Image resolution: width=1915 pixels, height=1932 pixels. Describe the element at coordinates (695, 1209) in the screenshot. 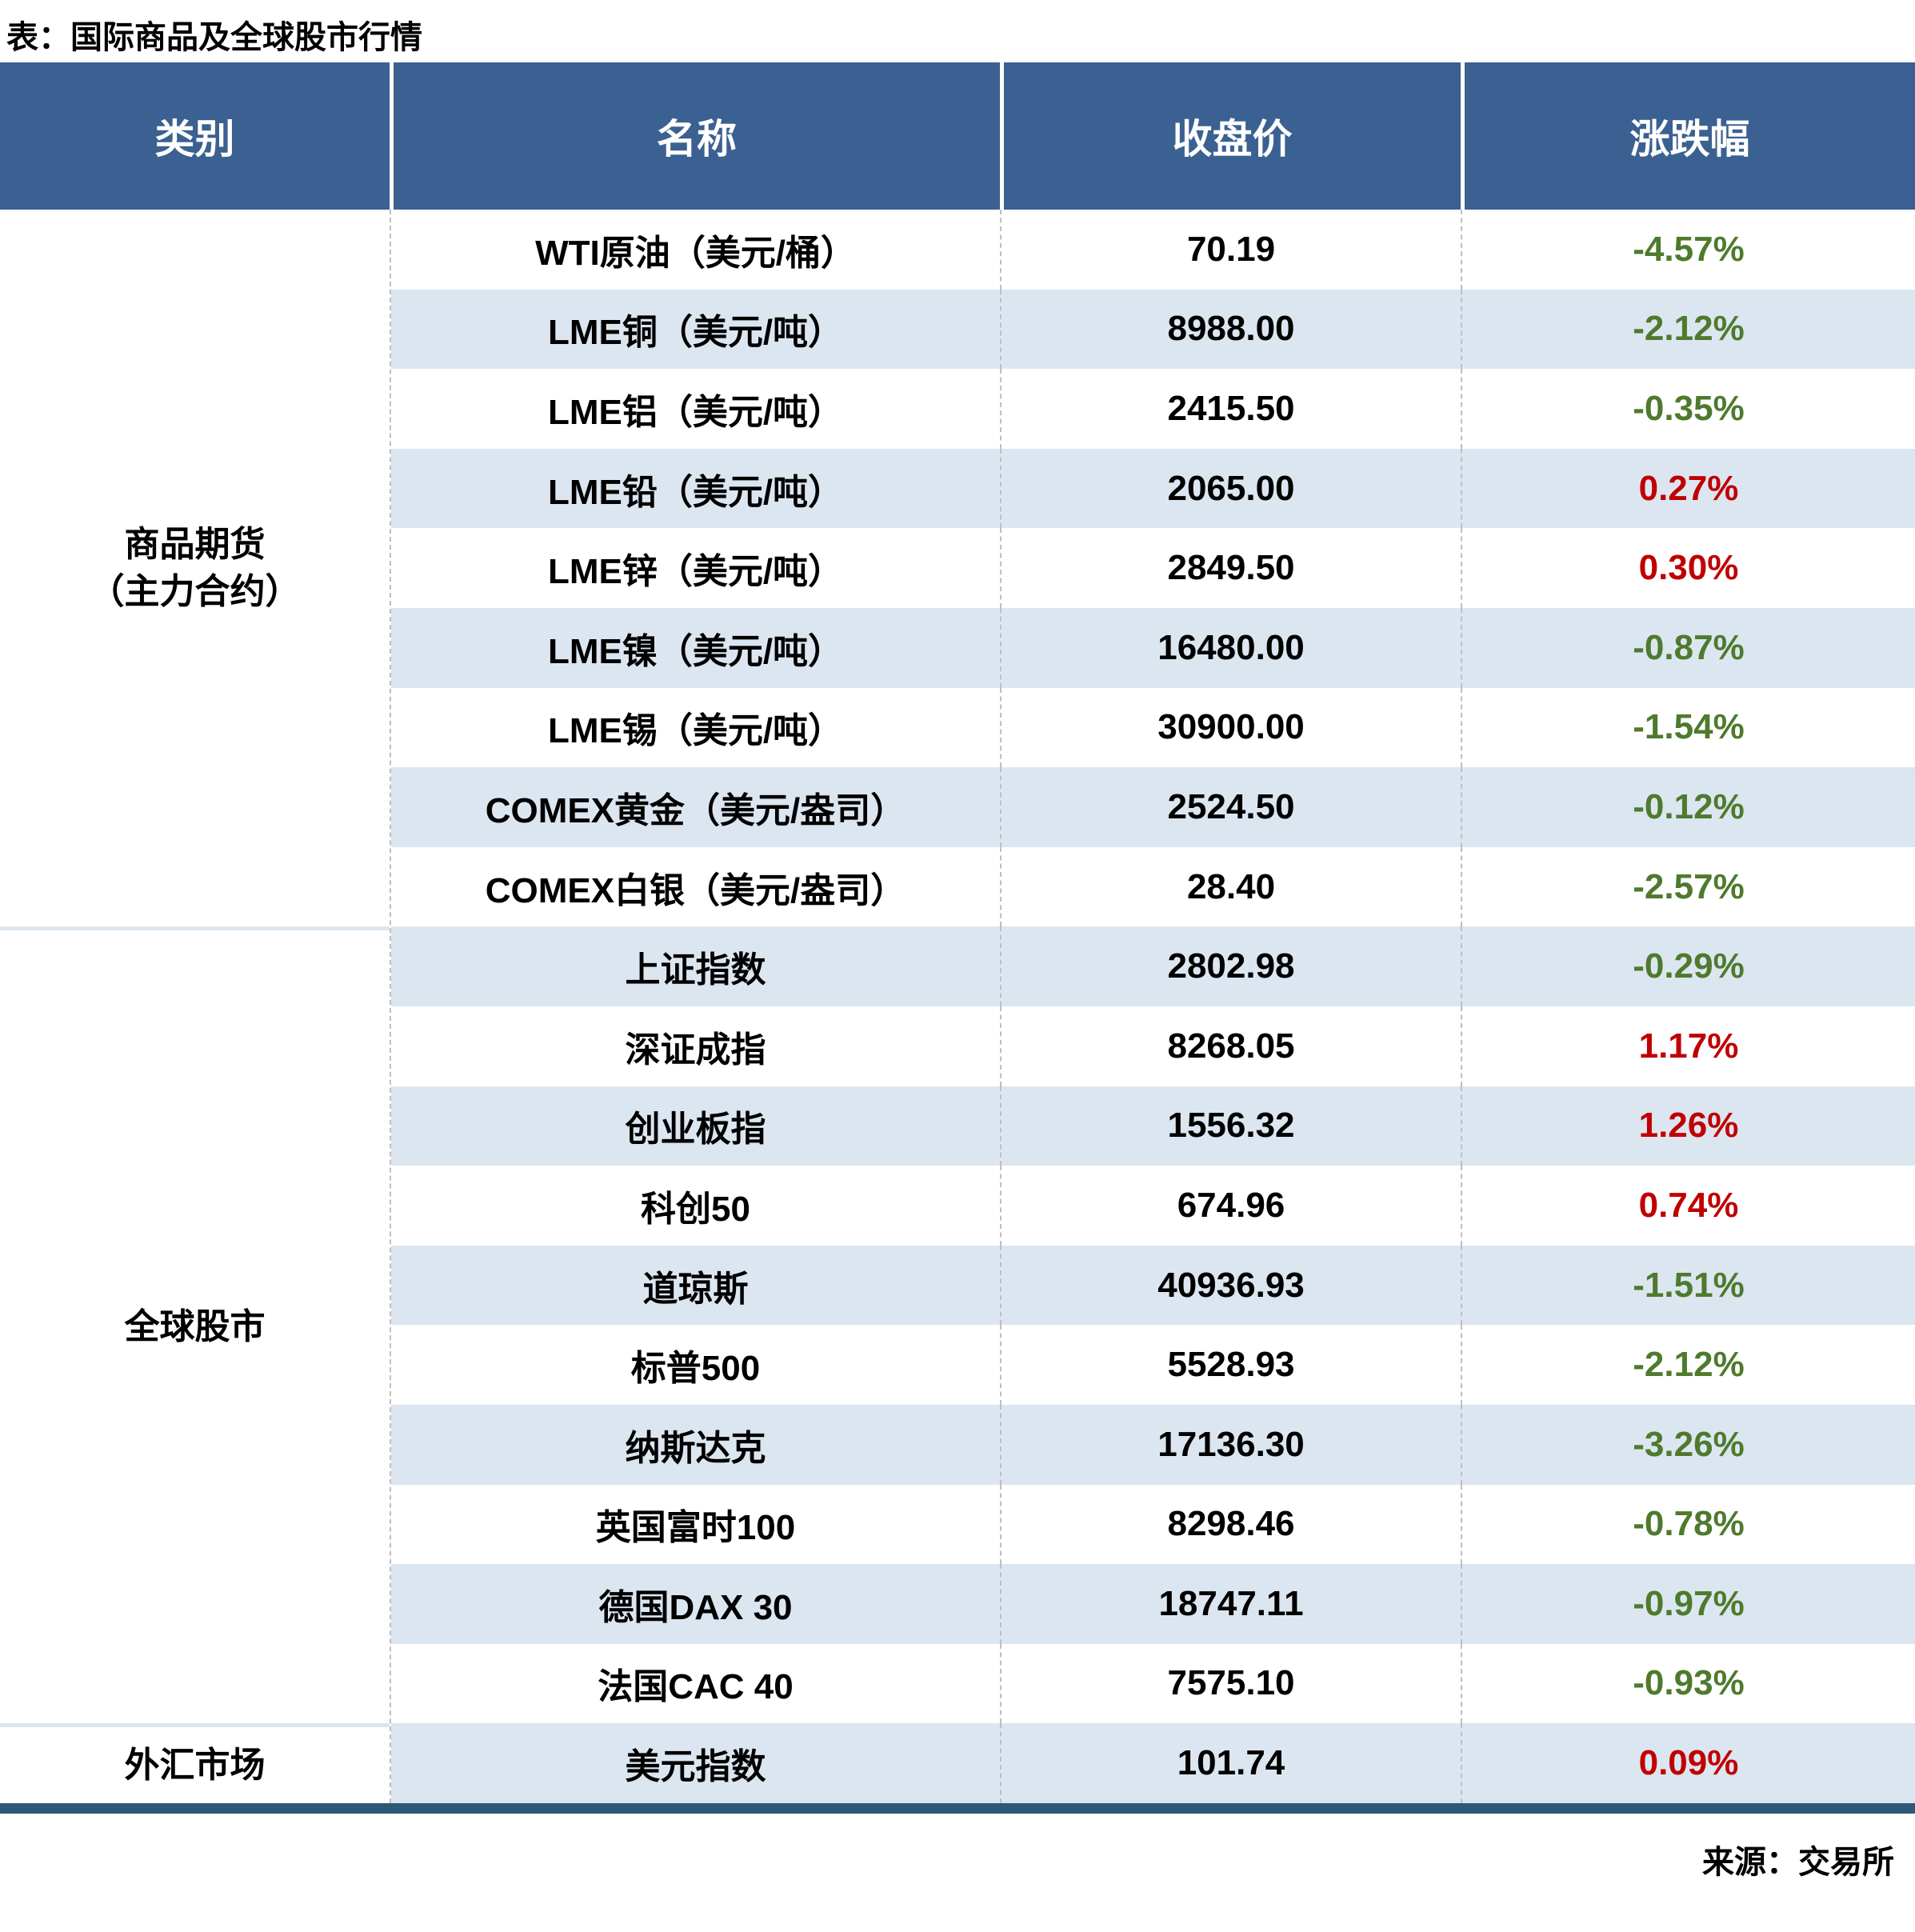

I see `name-cell: 科创50` at that location.